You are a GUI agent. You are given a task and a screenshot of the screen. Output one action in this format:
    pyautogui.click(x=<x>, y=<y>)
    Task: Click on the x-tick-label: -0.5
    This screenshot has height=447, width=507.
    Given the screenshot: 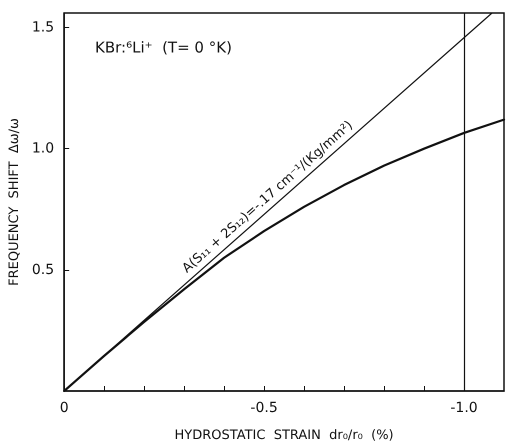 What is the action you would take?
    pyautogui.click(x=264, y=408)
    